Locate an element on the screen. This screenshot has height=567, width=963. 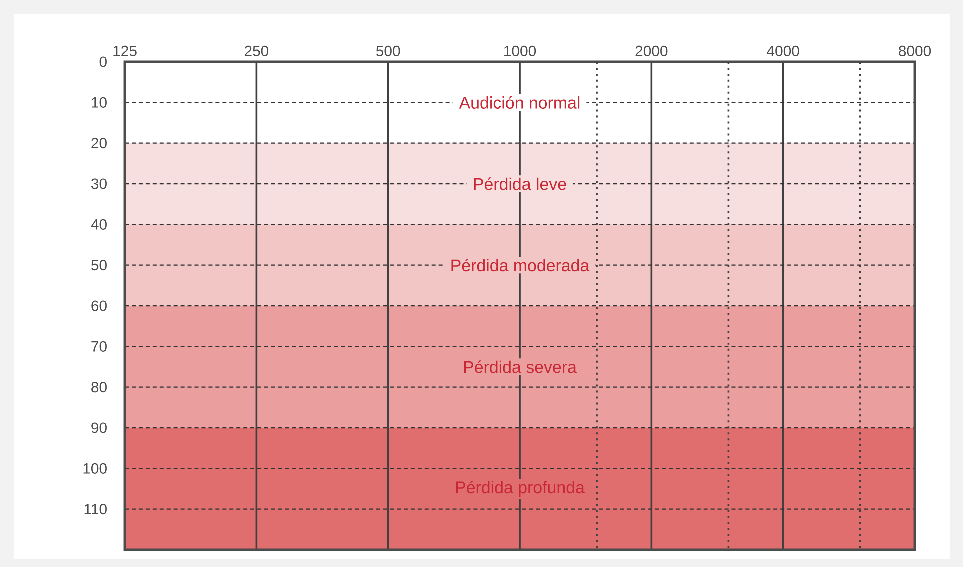
y-tick-label: 70 is located at coordinates (99, 346).